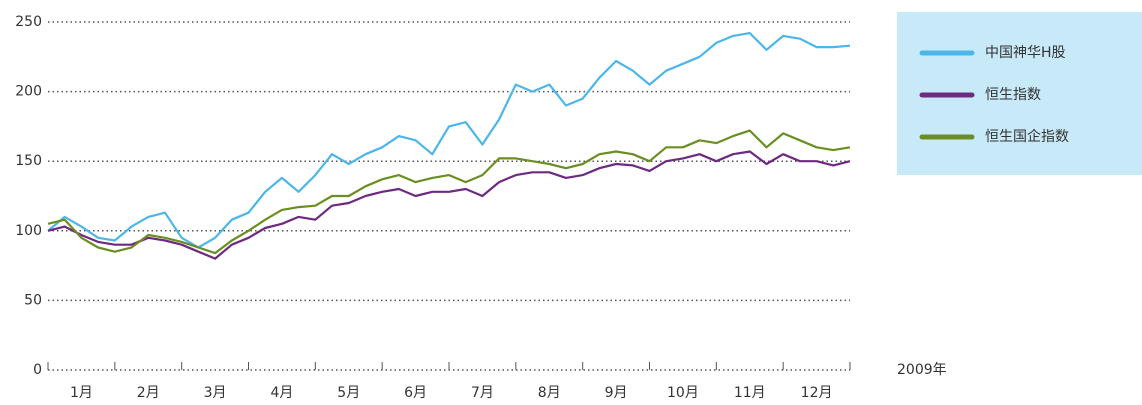 The width and height of the screenshot is (1142, 405). What do you see at coordinates (683, 393) in the screenshot?
I see `x-tick-label: 10月` at bounding box center [683, 393].